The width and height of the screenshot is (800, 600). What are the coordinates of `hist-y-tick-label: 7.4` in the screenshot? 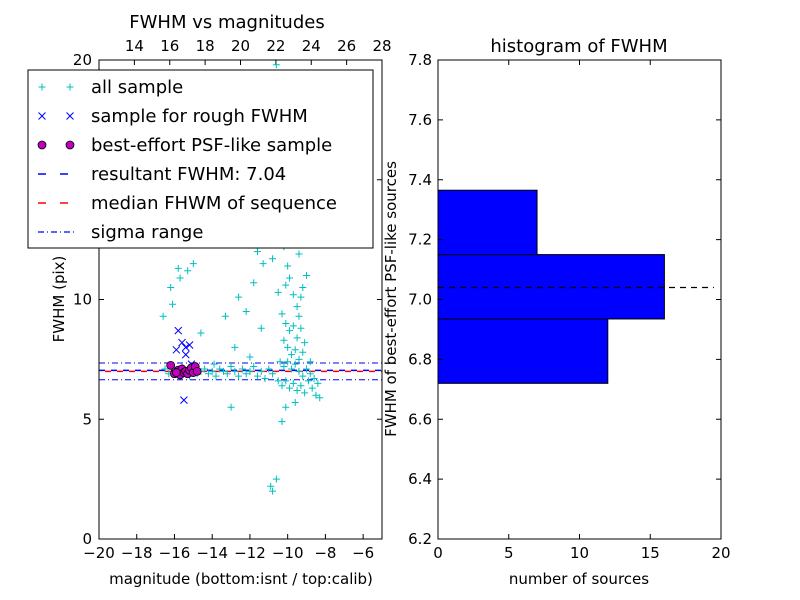 It's located at (420, 180).